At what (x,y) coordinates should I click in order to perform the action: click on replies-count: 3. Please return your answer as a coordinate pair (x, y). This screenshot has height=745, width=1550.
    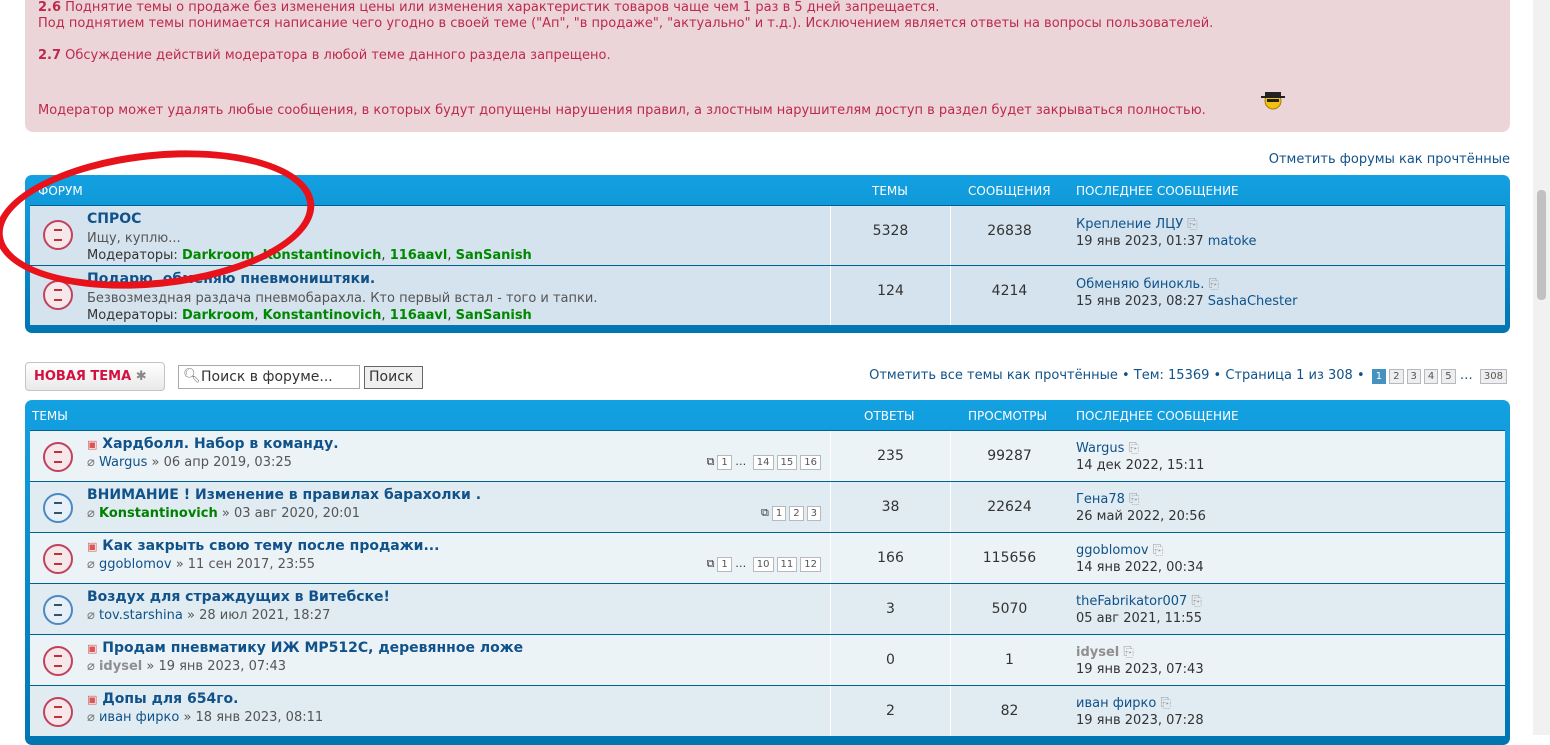
    Looking at the image, I should click on (890, 609).